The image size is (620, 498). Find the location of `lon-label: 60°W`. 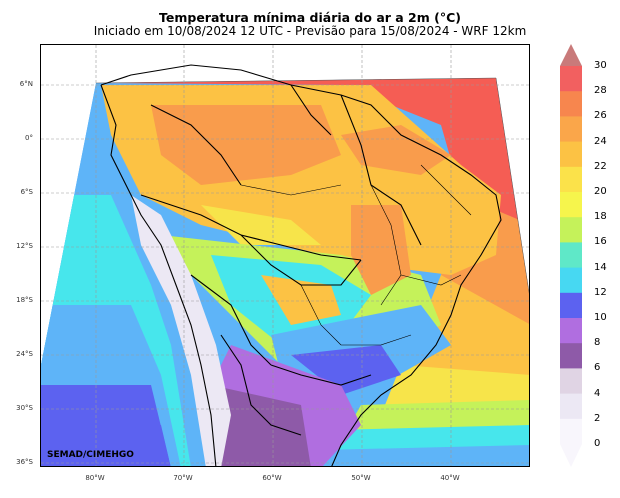

lon-label: 60°W is located at coordinates (272, 478).